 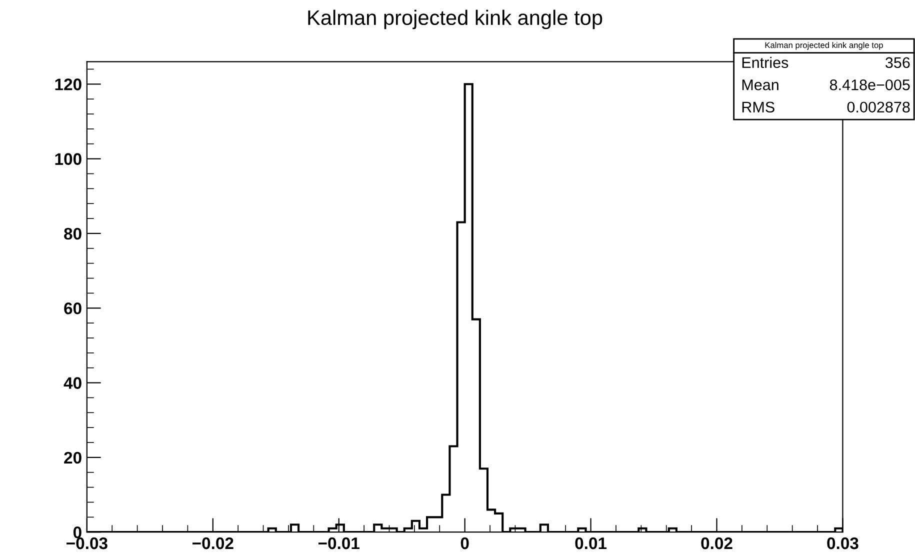 What do you see at coordinates (73, 234) in the screenshot?
I see `y-tick-label: 80` at bounding box center [73, 234].